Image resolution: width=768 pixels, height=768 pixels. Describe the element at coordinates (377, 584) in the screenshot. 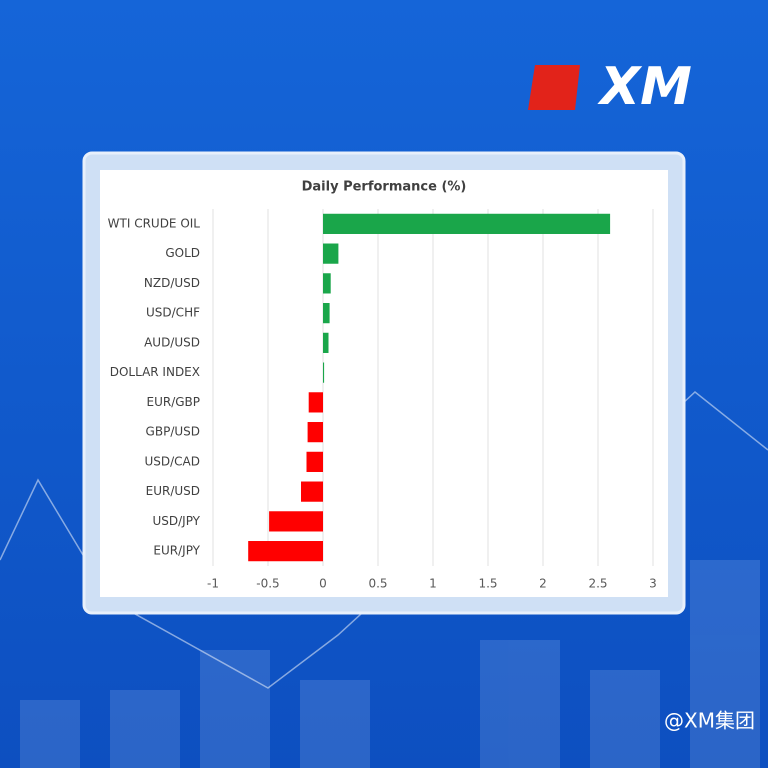

I see `x-tick-label: 0.5` at that location.